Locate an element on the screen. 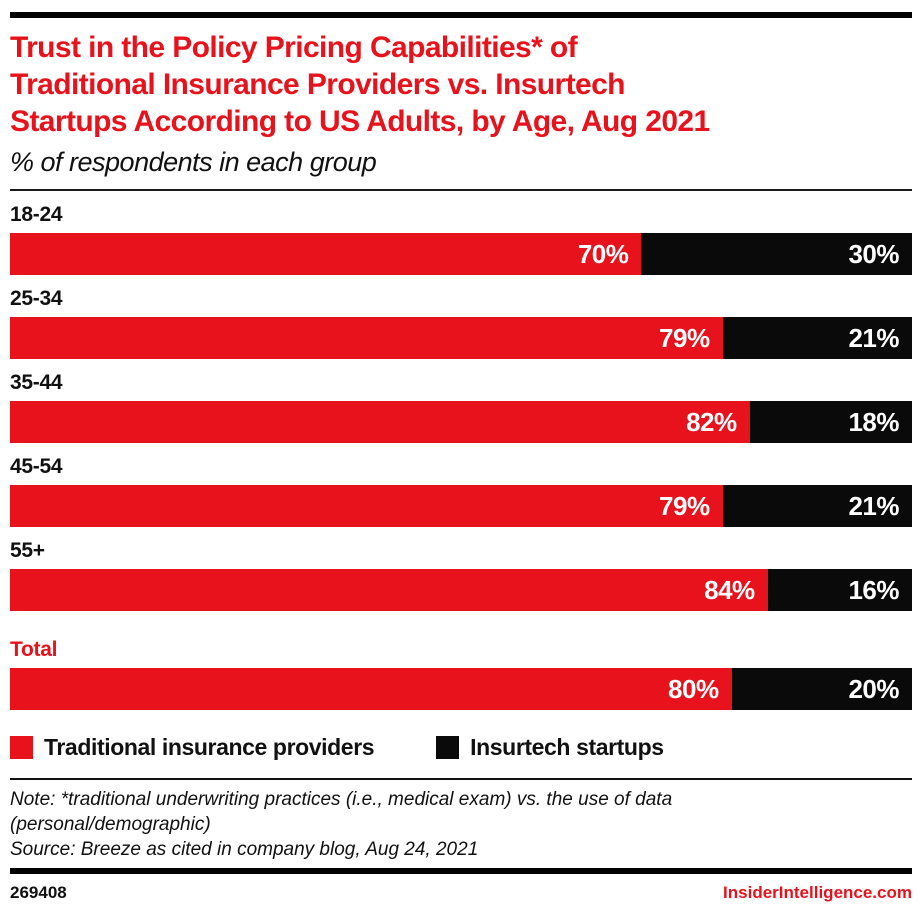 This screenshot has width=922, height=919. value-label: 82% is located at coordinates (711, 421).